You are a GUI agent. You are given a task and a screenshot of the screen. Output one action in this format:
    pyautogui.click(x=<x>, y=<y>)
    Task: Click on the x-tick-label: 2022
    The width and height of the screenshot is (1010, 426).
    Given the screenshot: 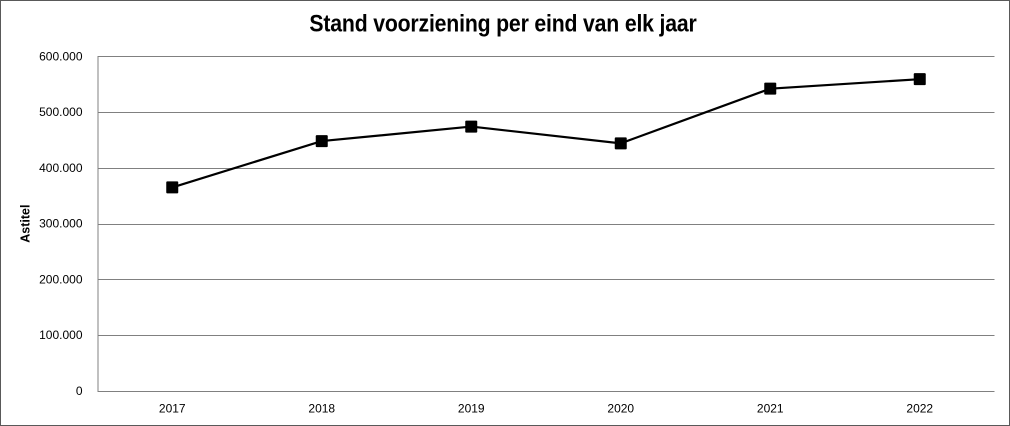 What is the action you would take?
    pyautogui.click(x=919, y=409)
    